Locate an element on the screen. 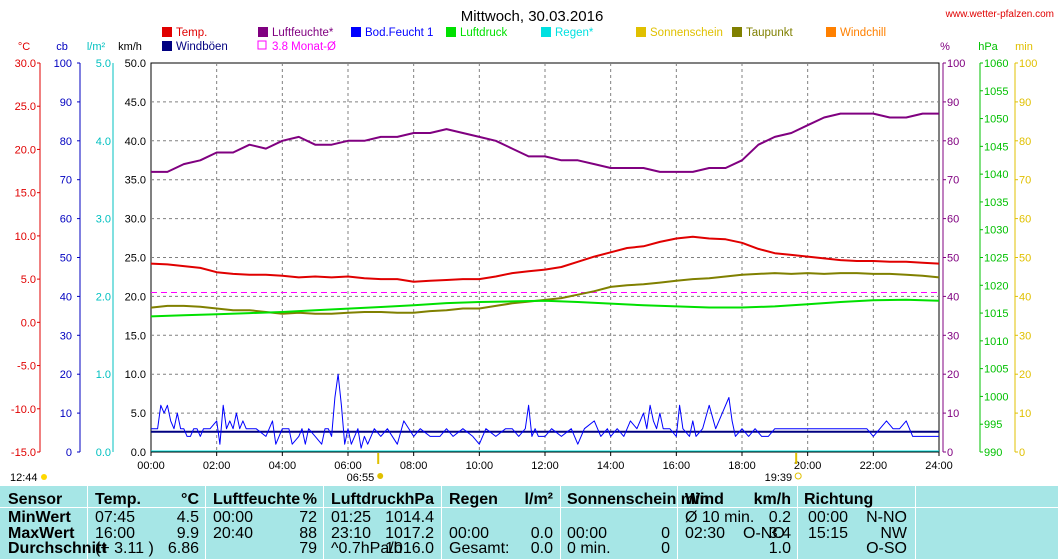 The width and height of the screenshot is (1058, 559). humidity-tick-label: 20 is located at coordinates (953, 375).